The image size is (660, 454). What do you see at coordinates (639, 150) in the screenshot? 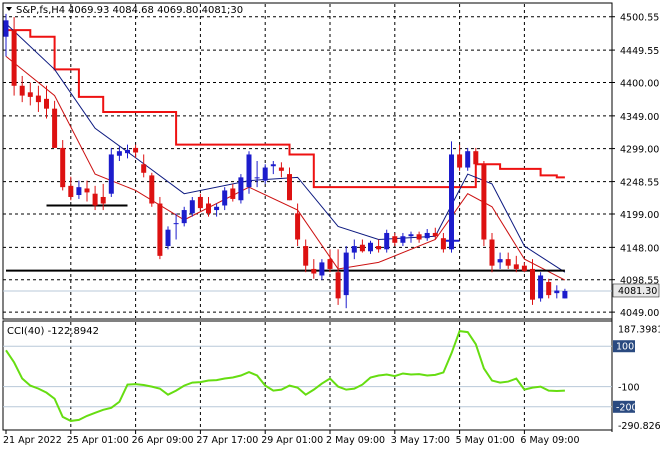
I see `price-tick-label: 4299.00` at bounding box center [639, 150].